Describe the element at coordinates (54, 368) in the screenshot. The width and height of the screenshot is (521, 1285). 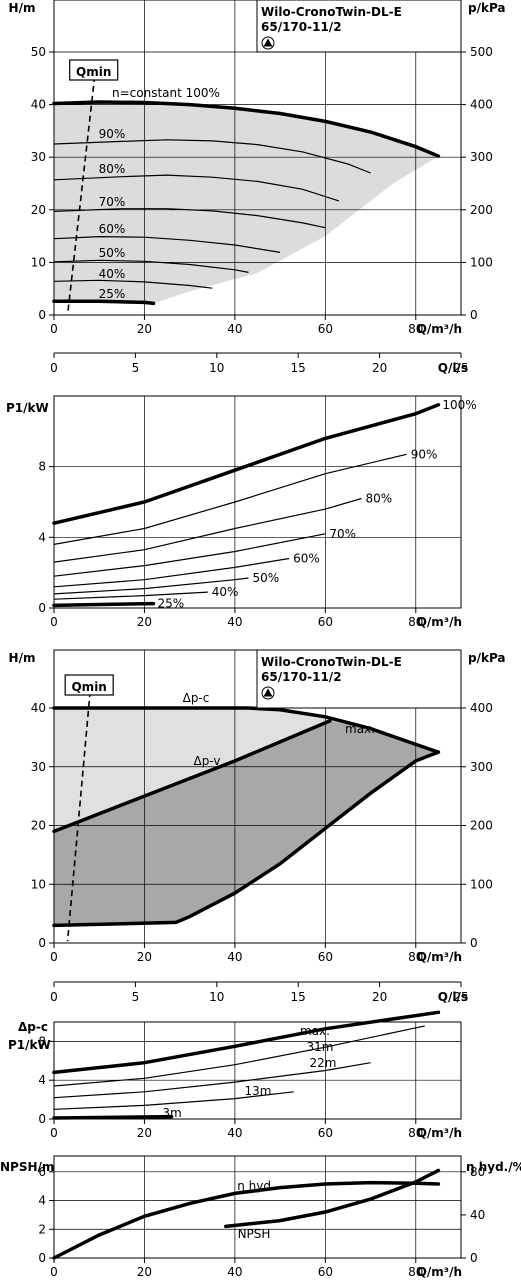
I see `chart1-secondary-tick-label: 0` at that location.